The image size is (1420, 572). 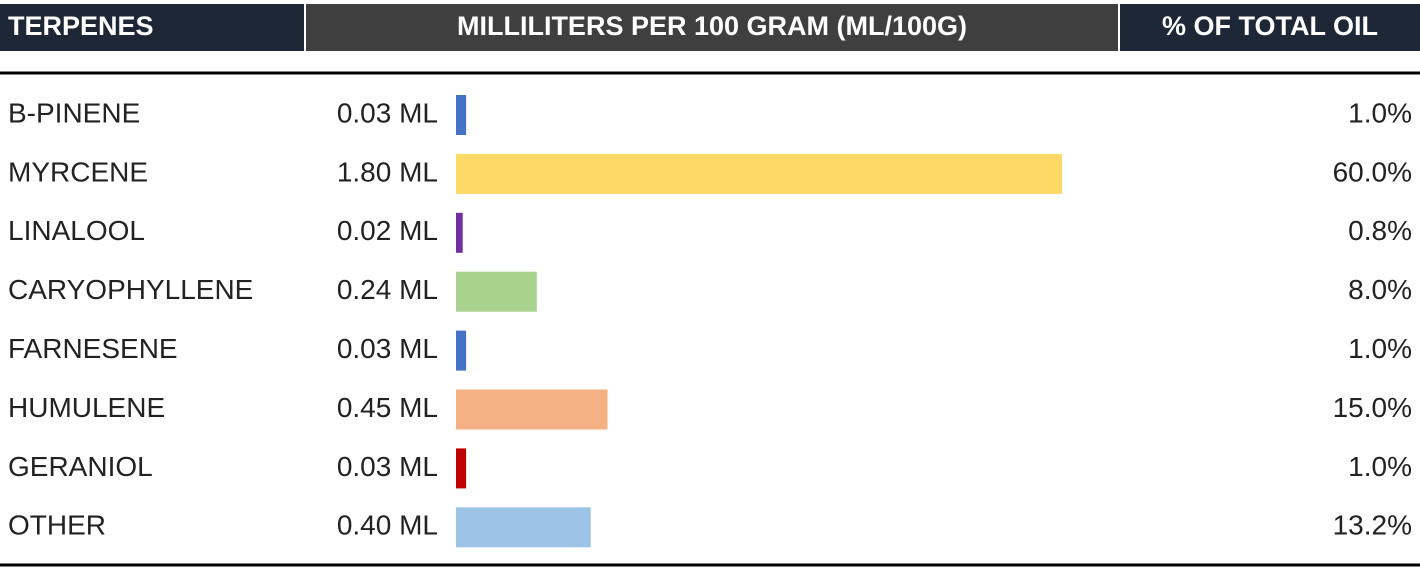 What do you see at coordinates (76, 230) in the screenshot?
I see `terpene-label: LINALOOL` at bounding box center [76, 230].